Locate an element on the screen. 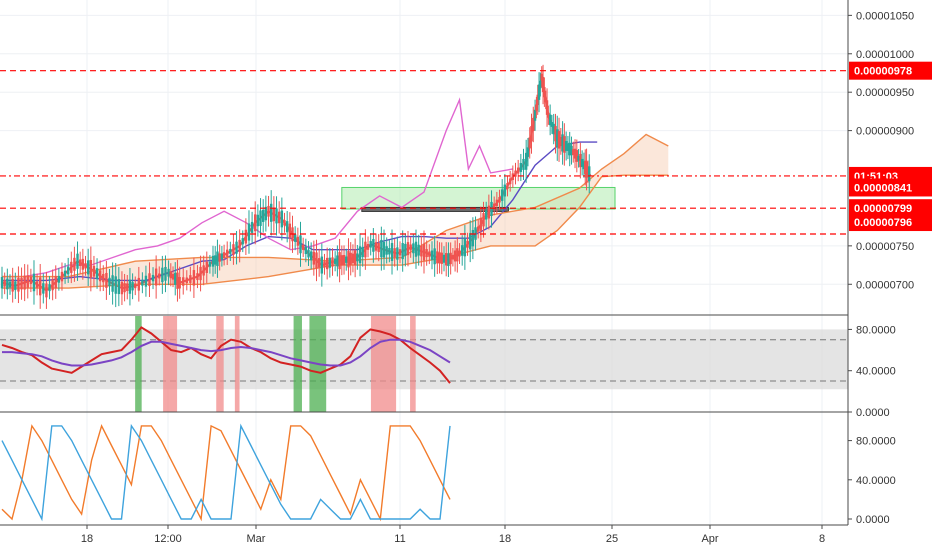 The height and width of the screenshot is (555, 932). x-tick-label: 11 is located at coordinates (399, 539).